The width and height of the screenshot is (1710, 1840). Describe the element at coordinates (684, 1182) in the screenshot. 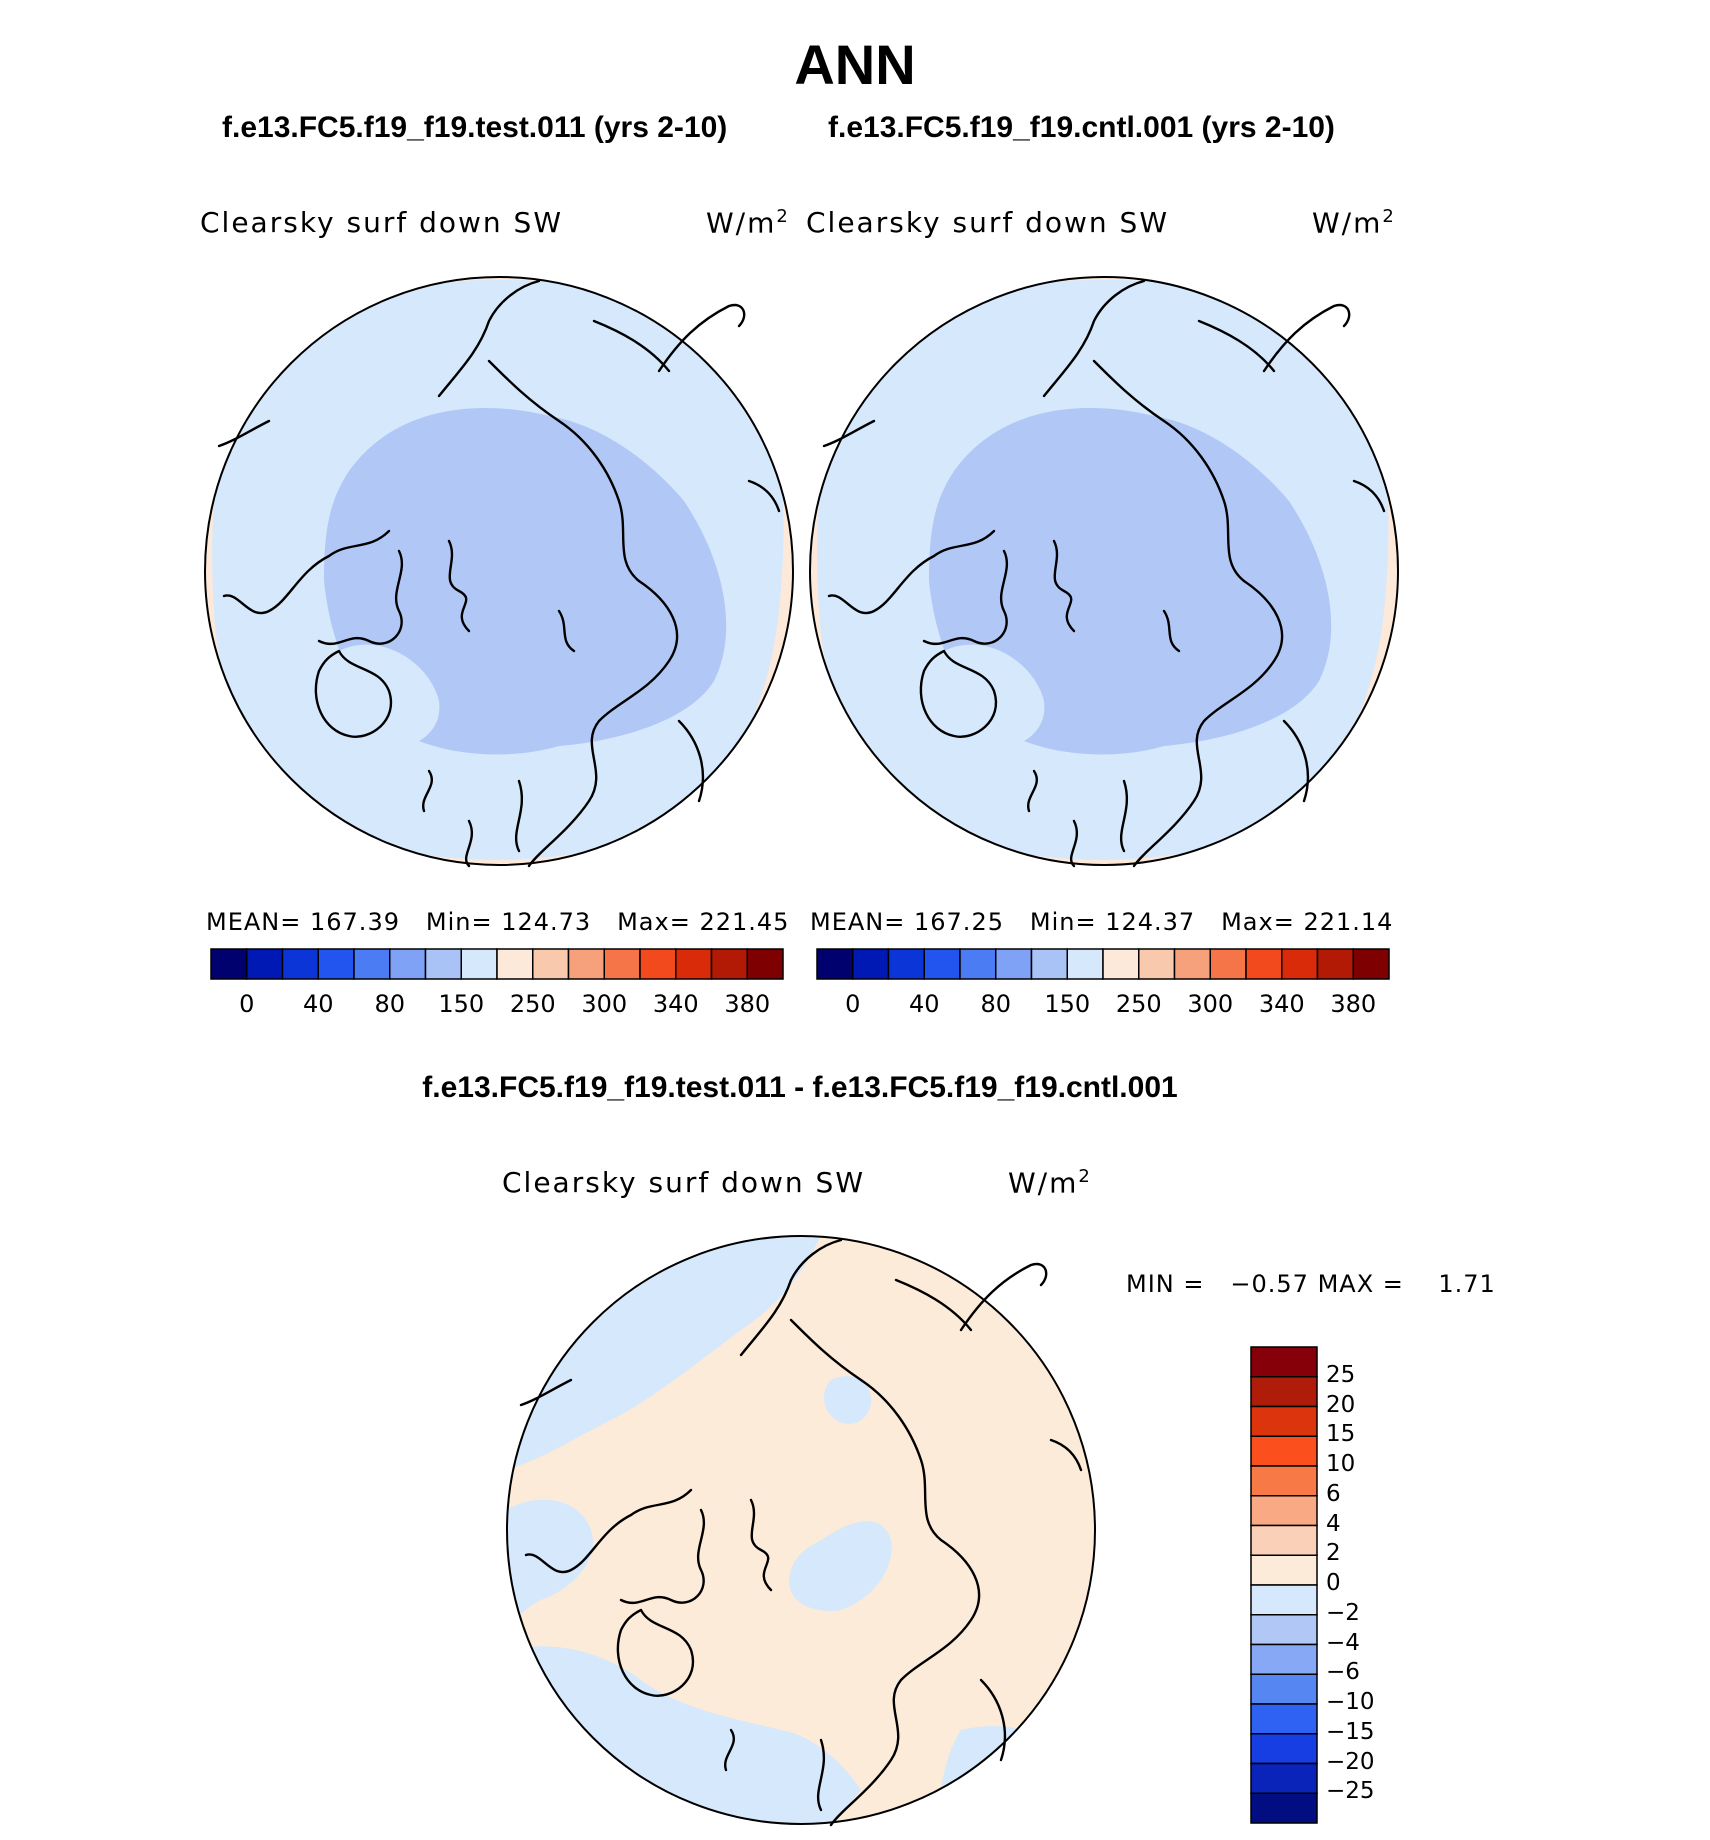

I see `difference-variable-label: Clearsky surf down SW` at that location.